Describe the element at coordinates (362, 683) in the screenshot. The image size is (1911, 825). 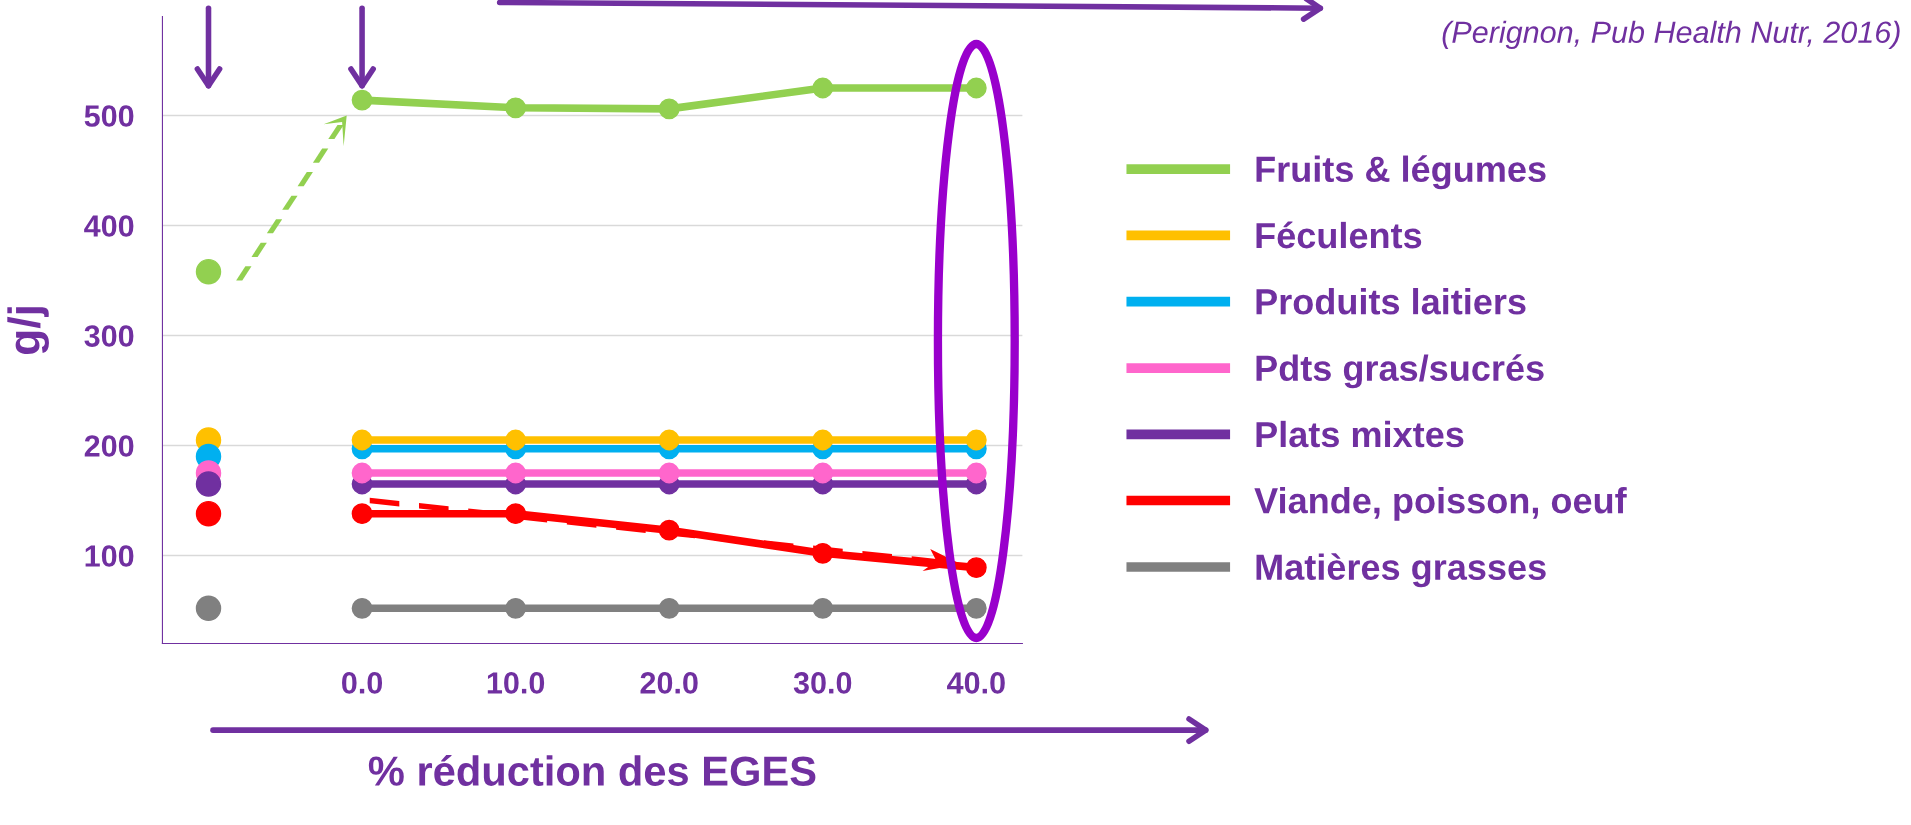
I see `x-tick-label: 0.0` at that location.